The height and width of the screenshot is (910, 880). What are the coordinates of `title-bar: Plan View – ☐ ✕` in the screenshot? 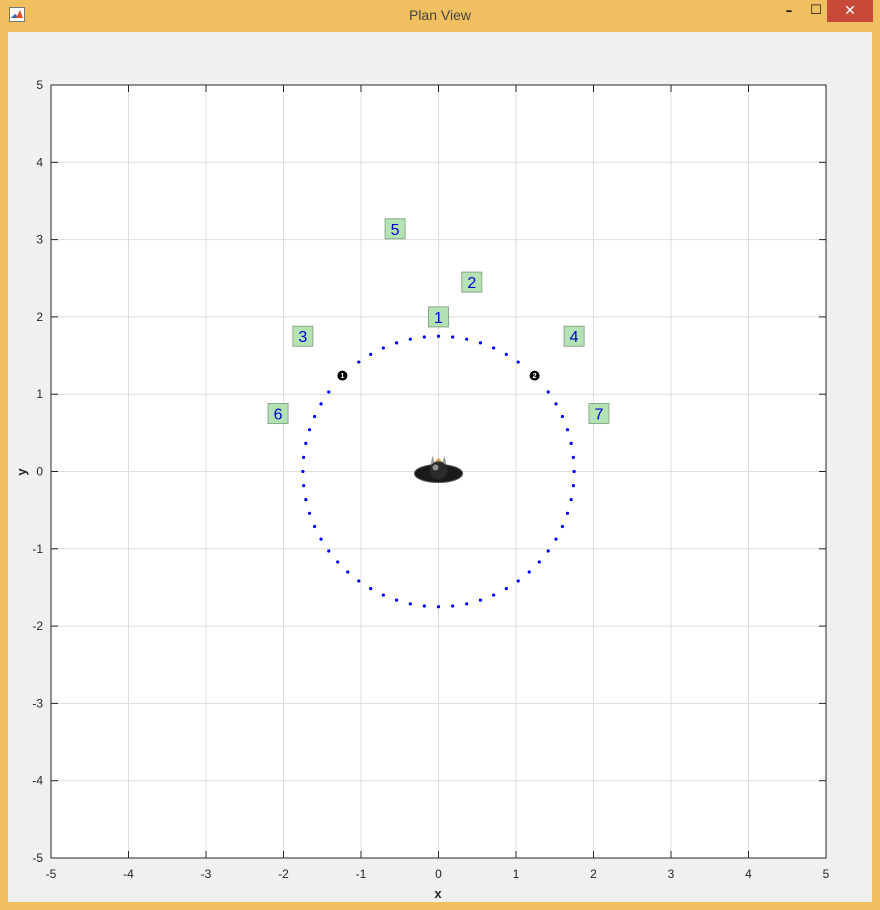 It's located at (440, 15).